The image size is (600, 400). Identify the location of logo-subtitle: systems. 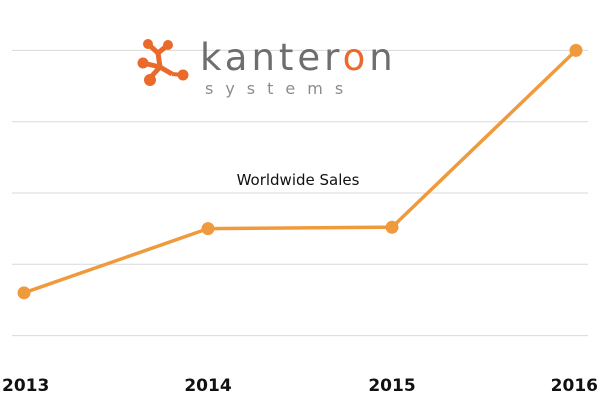
(280, 88).